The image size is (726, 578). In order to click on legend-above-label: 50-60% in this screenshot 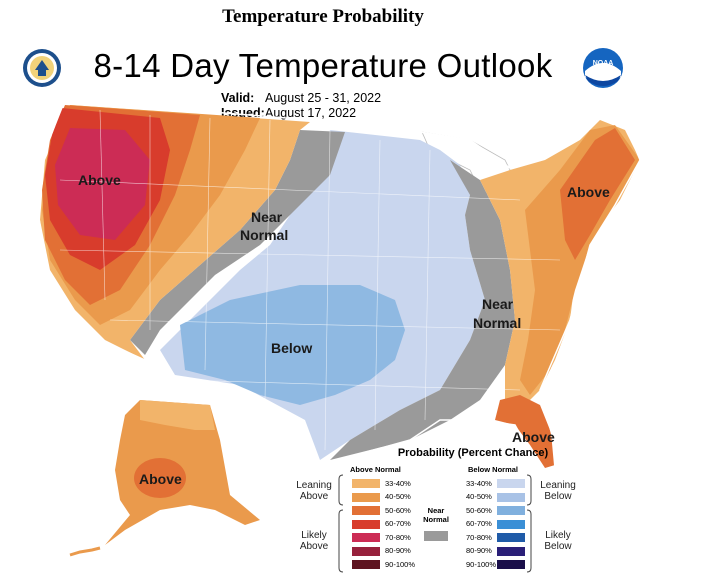, I will do `click(398, 510)`.